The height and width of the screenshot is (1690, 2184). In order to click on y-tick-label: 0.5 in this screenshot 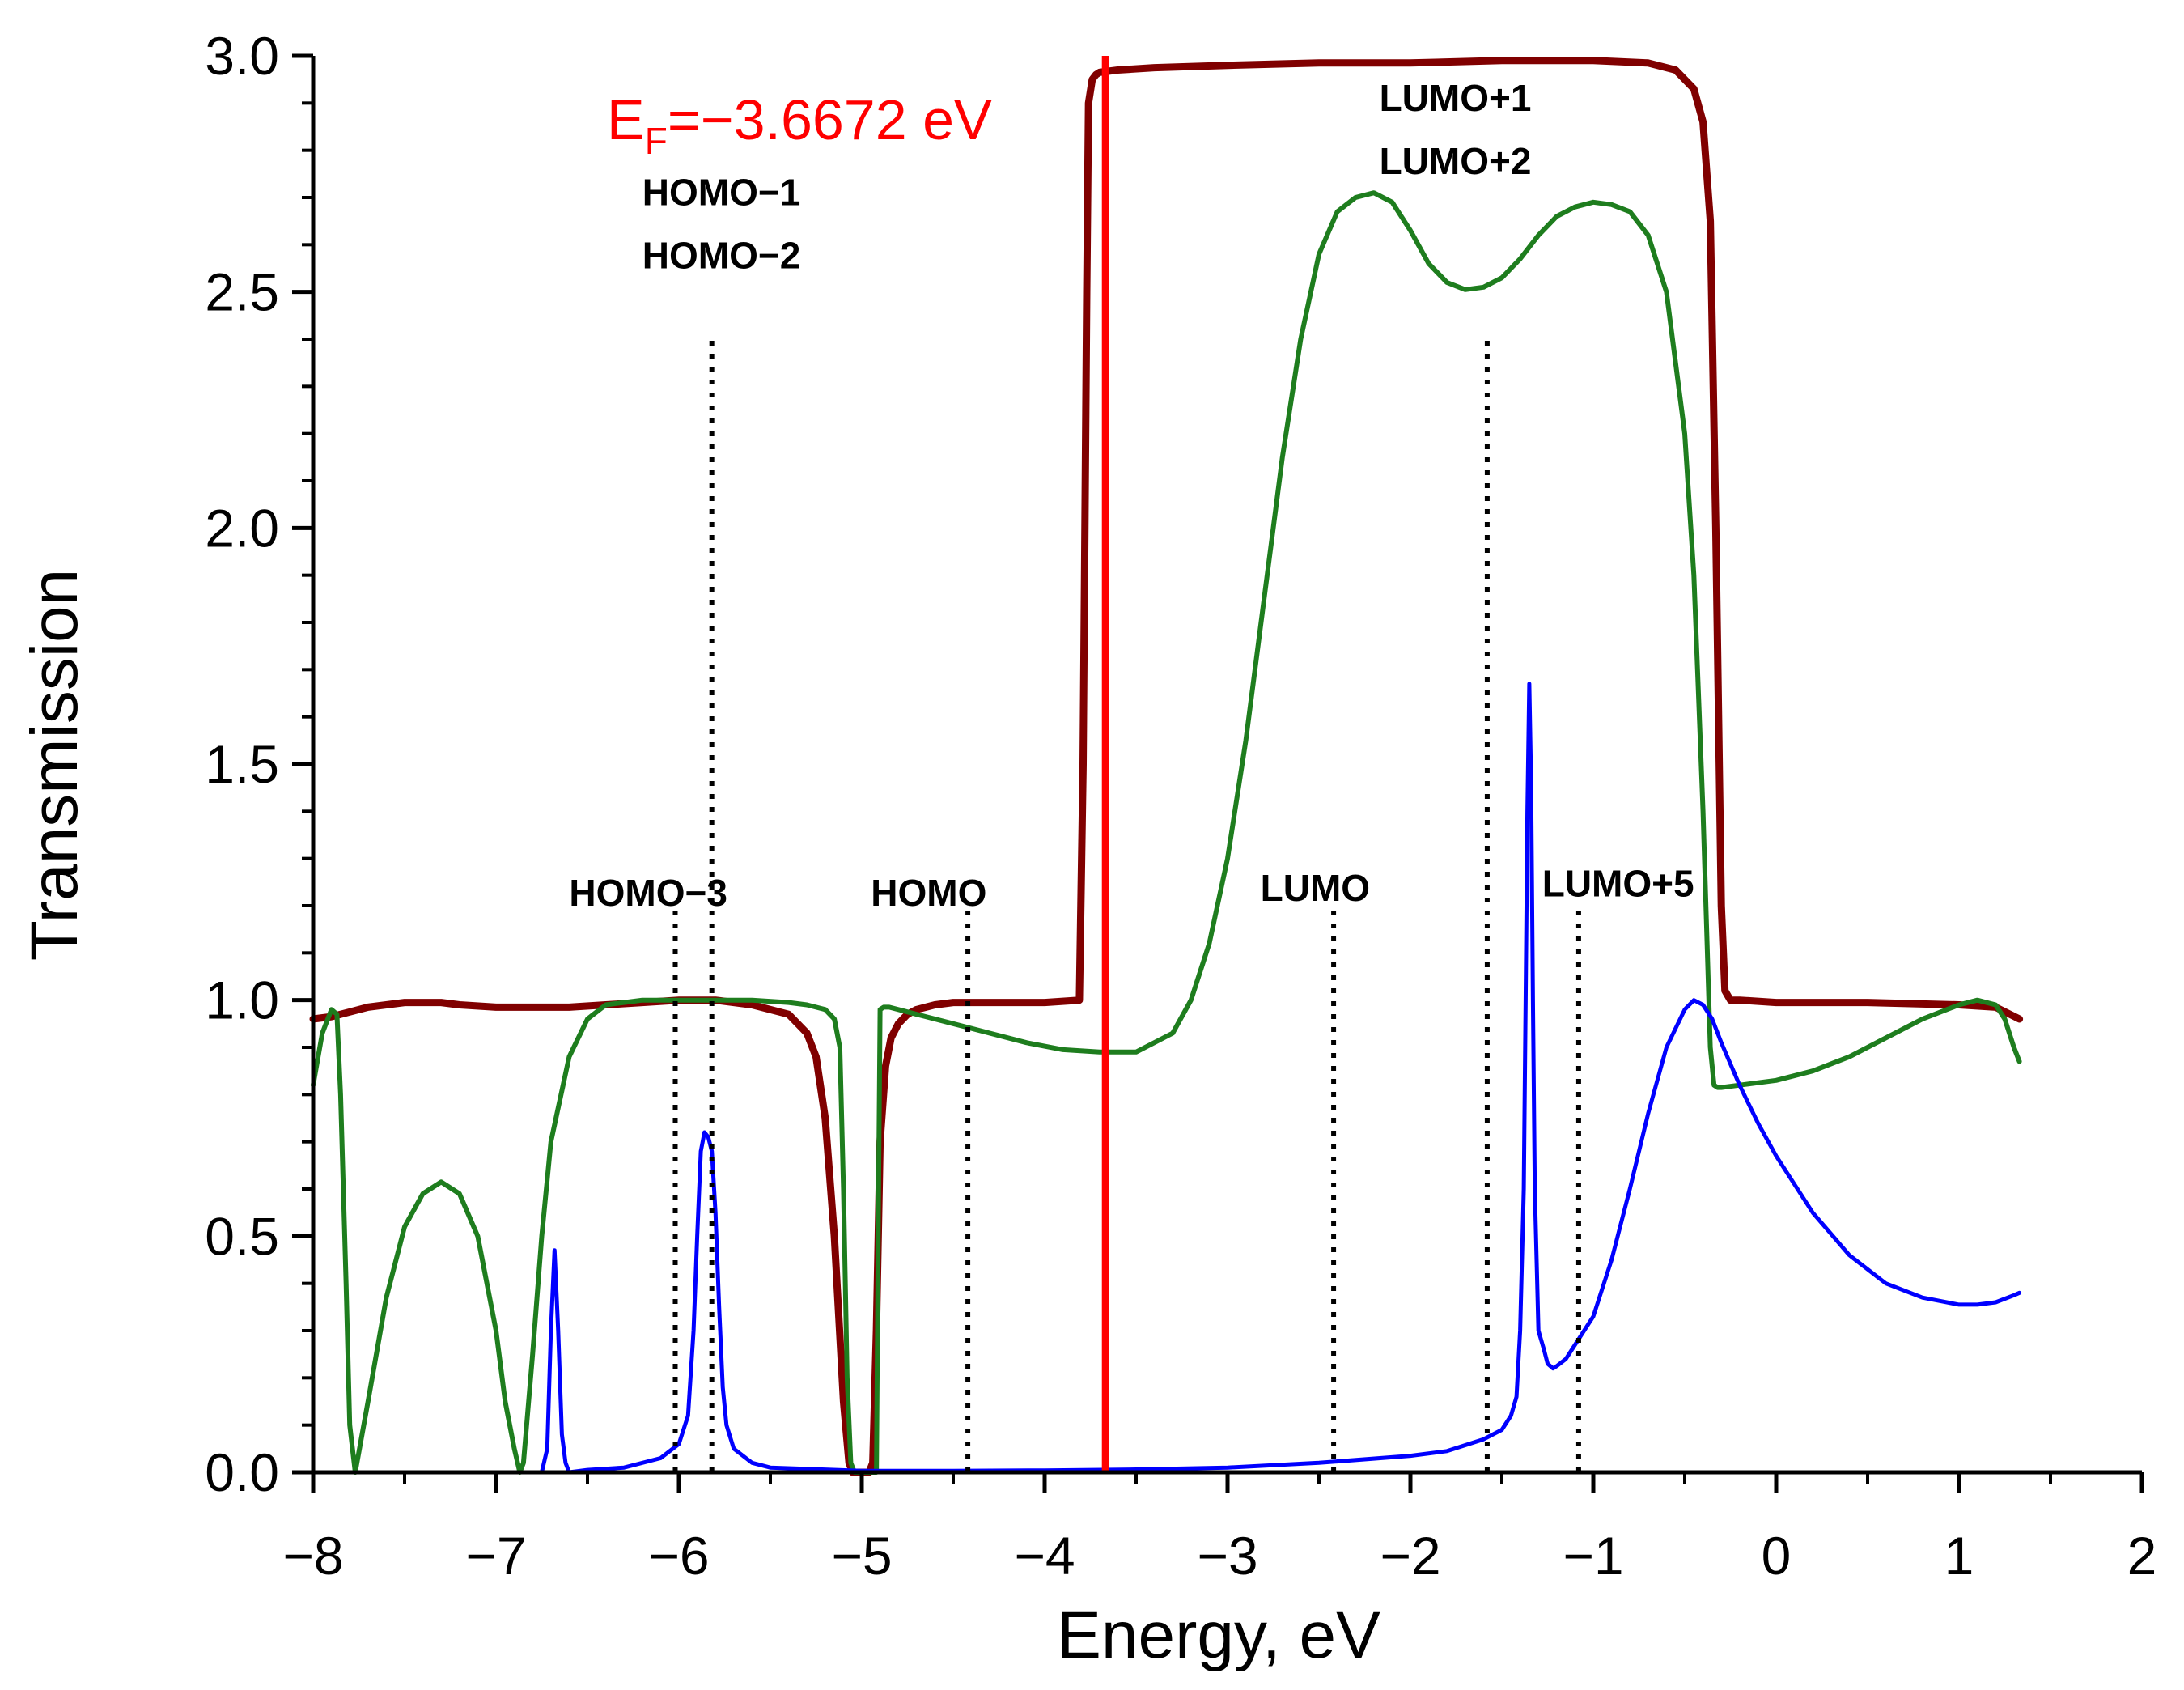, I will do `click(242, 1236)`.